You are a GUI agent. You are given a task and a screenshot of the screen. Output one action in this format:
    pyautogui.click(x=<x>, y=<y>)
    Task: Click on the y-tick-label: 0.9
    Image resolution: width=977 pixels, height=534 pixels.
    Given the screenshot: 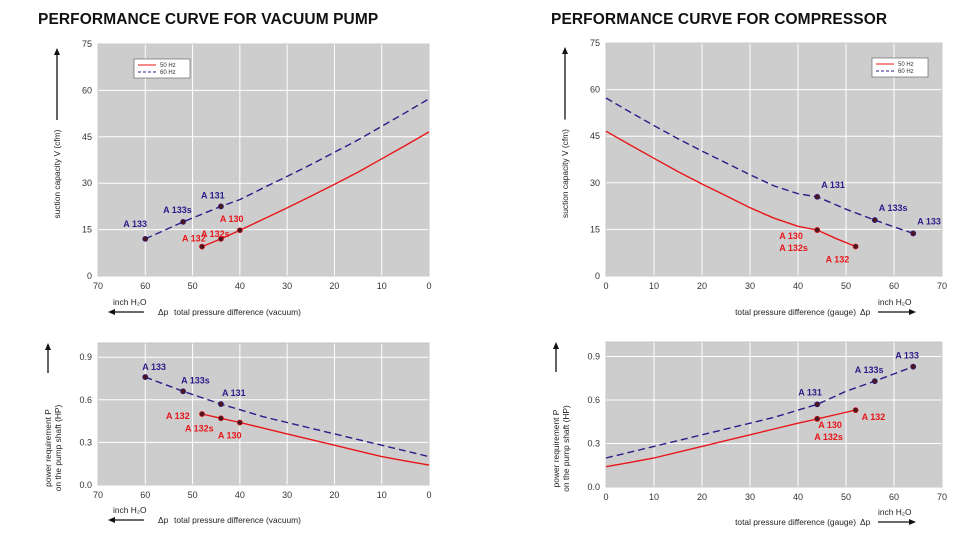 What is the action you would take?
    pyautogui.click(x=593, y=357)
    